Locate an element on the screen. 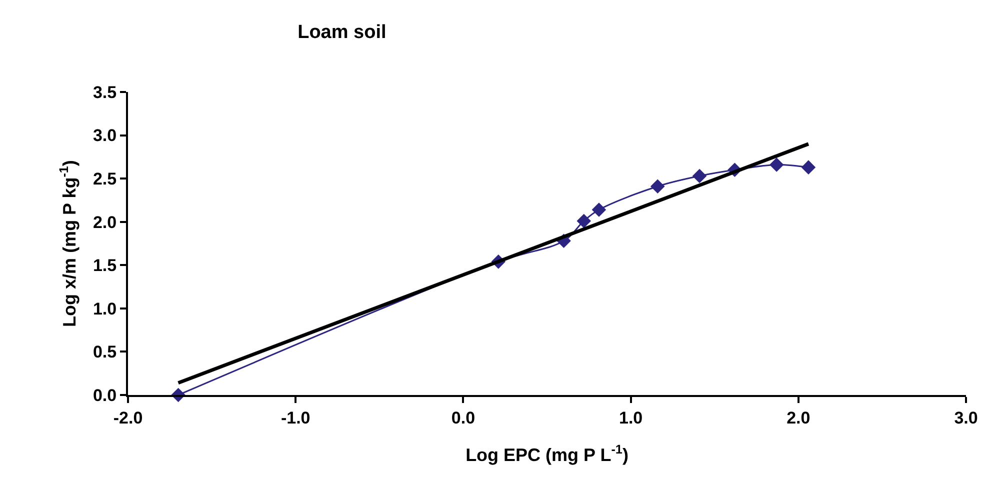 This screenshot has width=992, height=495. x-tick-label: 2.0 is located at coordinates (798, 418).